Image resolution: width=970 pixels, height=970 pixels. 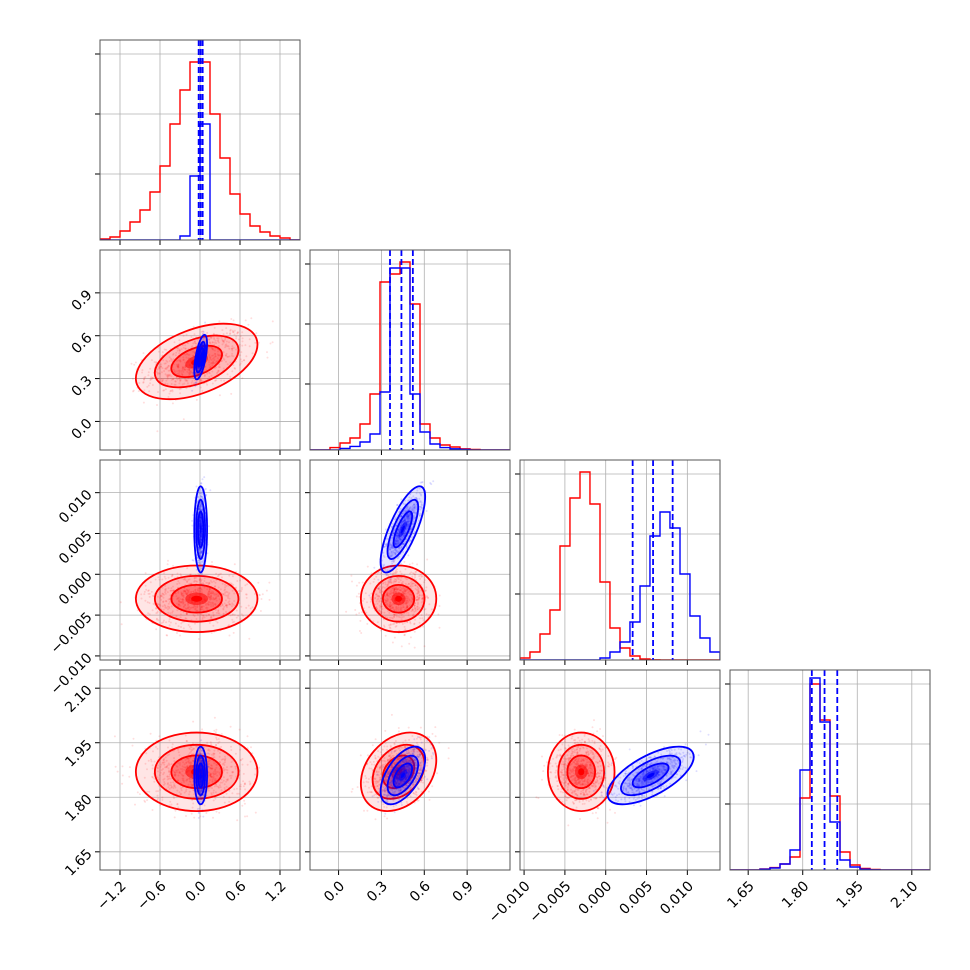 I want to click on panel-1-0: 0.00.30.60.9, so click(x=185, y=352).